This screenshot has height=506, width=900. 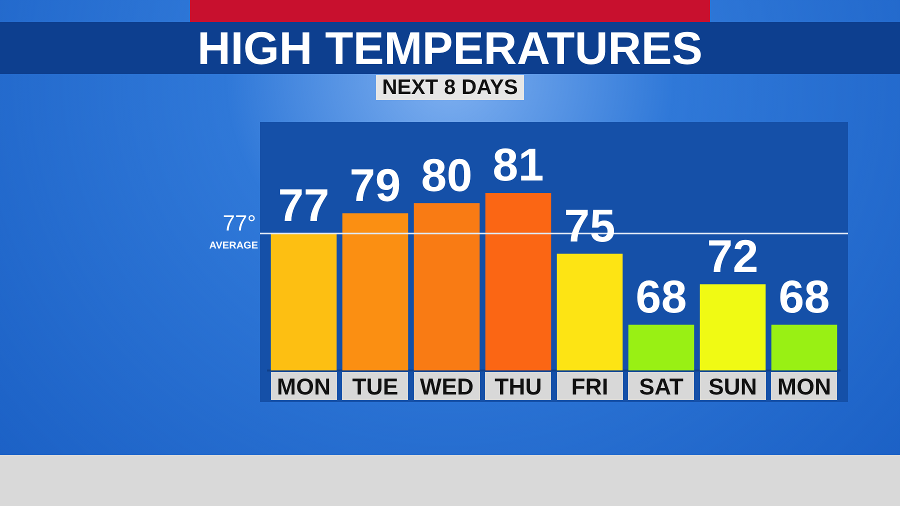 What do you see at coordinates (447, 387) in the screenshot?
I see `x-tick-label: WED` at bounding box center [447, 387].